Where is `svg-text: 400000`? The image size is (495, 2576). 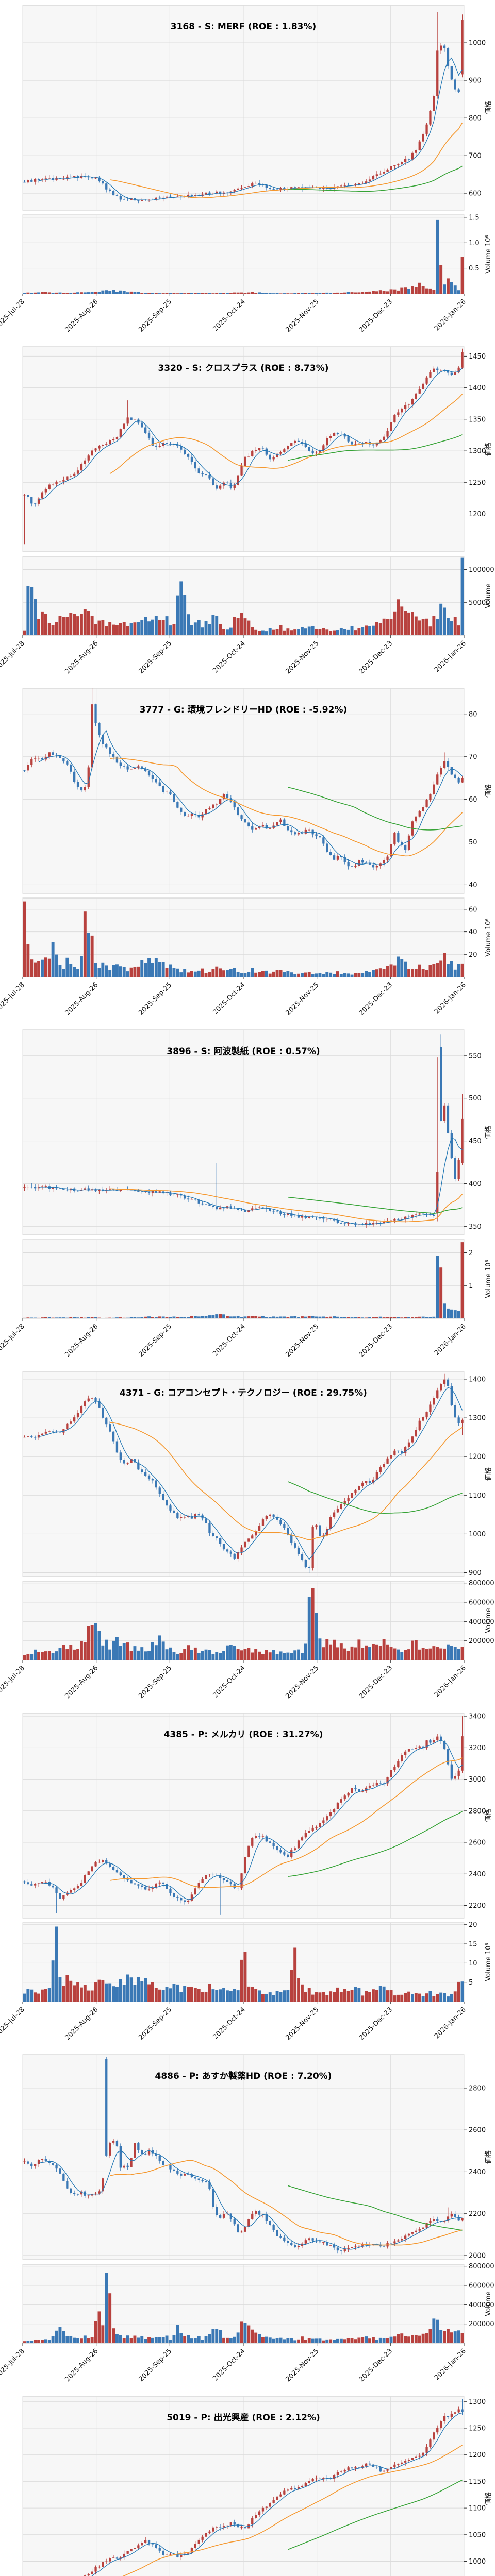
svg-text: 400000 is located at coordinates (481, 2305).